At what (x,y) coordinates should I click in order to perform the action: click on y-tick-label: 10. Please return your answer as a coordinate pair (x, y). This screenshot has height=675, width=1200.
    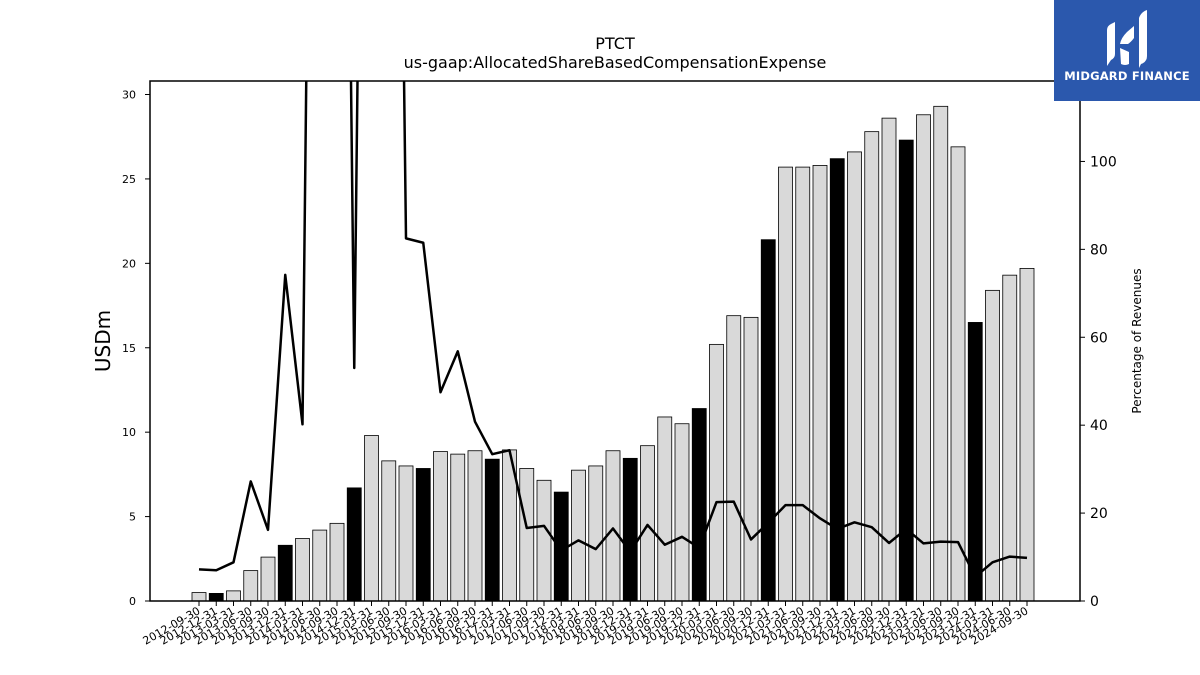
    Looking at the image, I should click on (129, 432).